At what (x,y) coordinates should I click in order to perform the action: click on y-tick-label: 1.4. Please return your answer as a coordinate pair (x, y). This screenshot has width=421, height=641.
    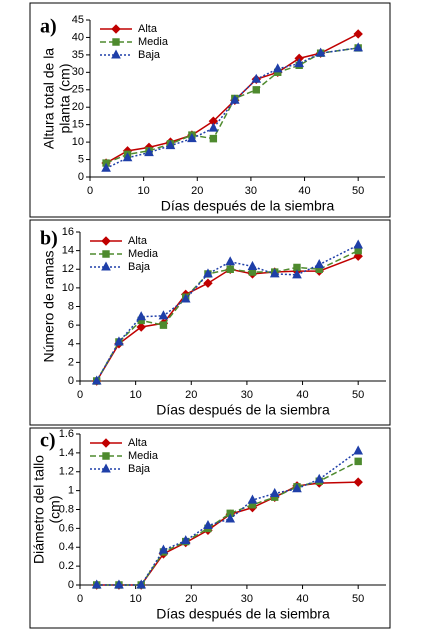
    Looking at the image, I should click on (66, 453).